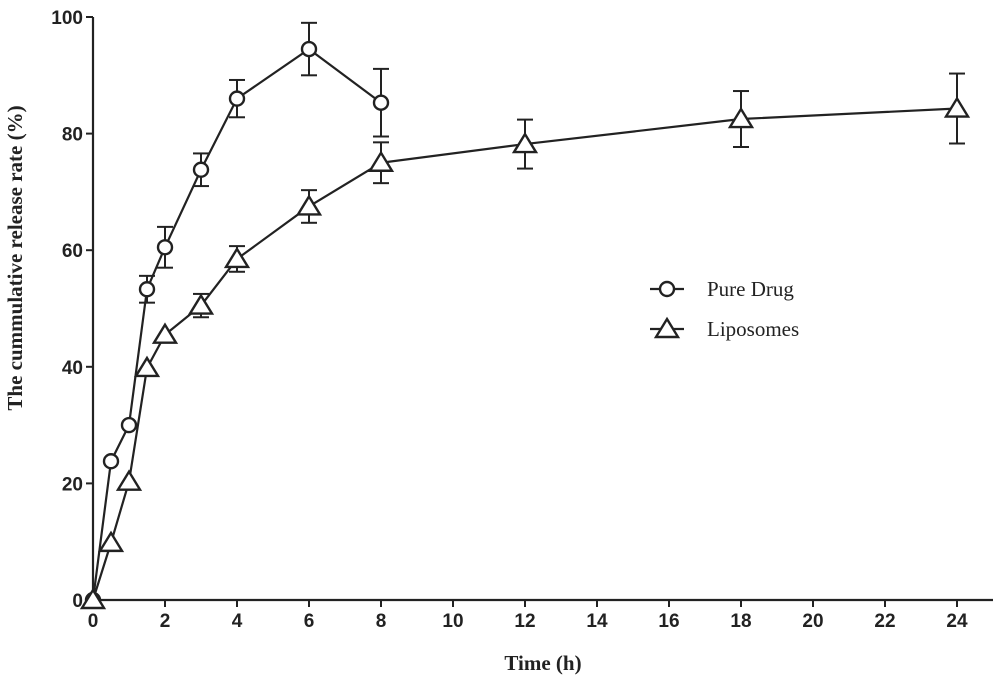 The image size is (1000, 684). I want to click on x-tick-label: 14, so click(597, 621).